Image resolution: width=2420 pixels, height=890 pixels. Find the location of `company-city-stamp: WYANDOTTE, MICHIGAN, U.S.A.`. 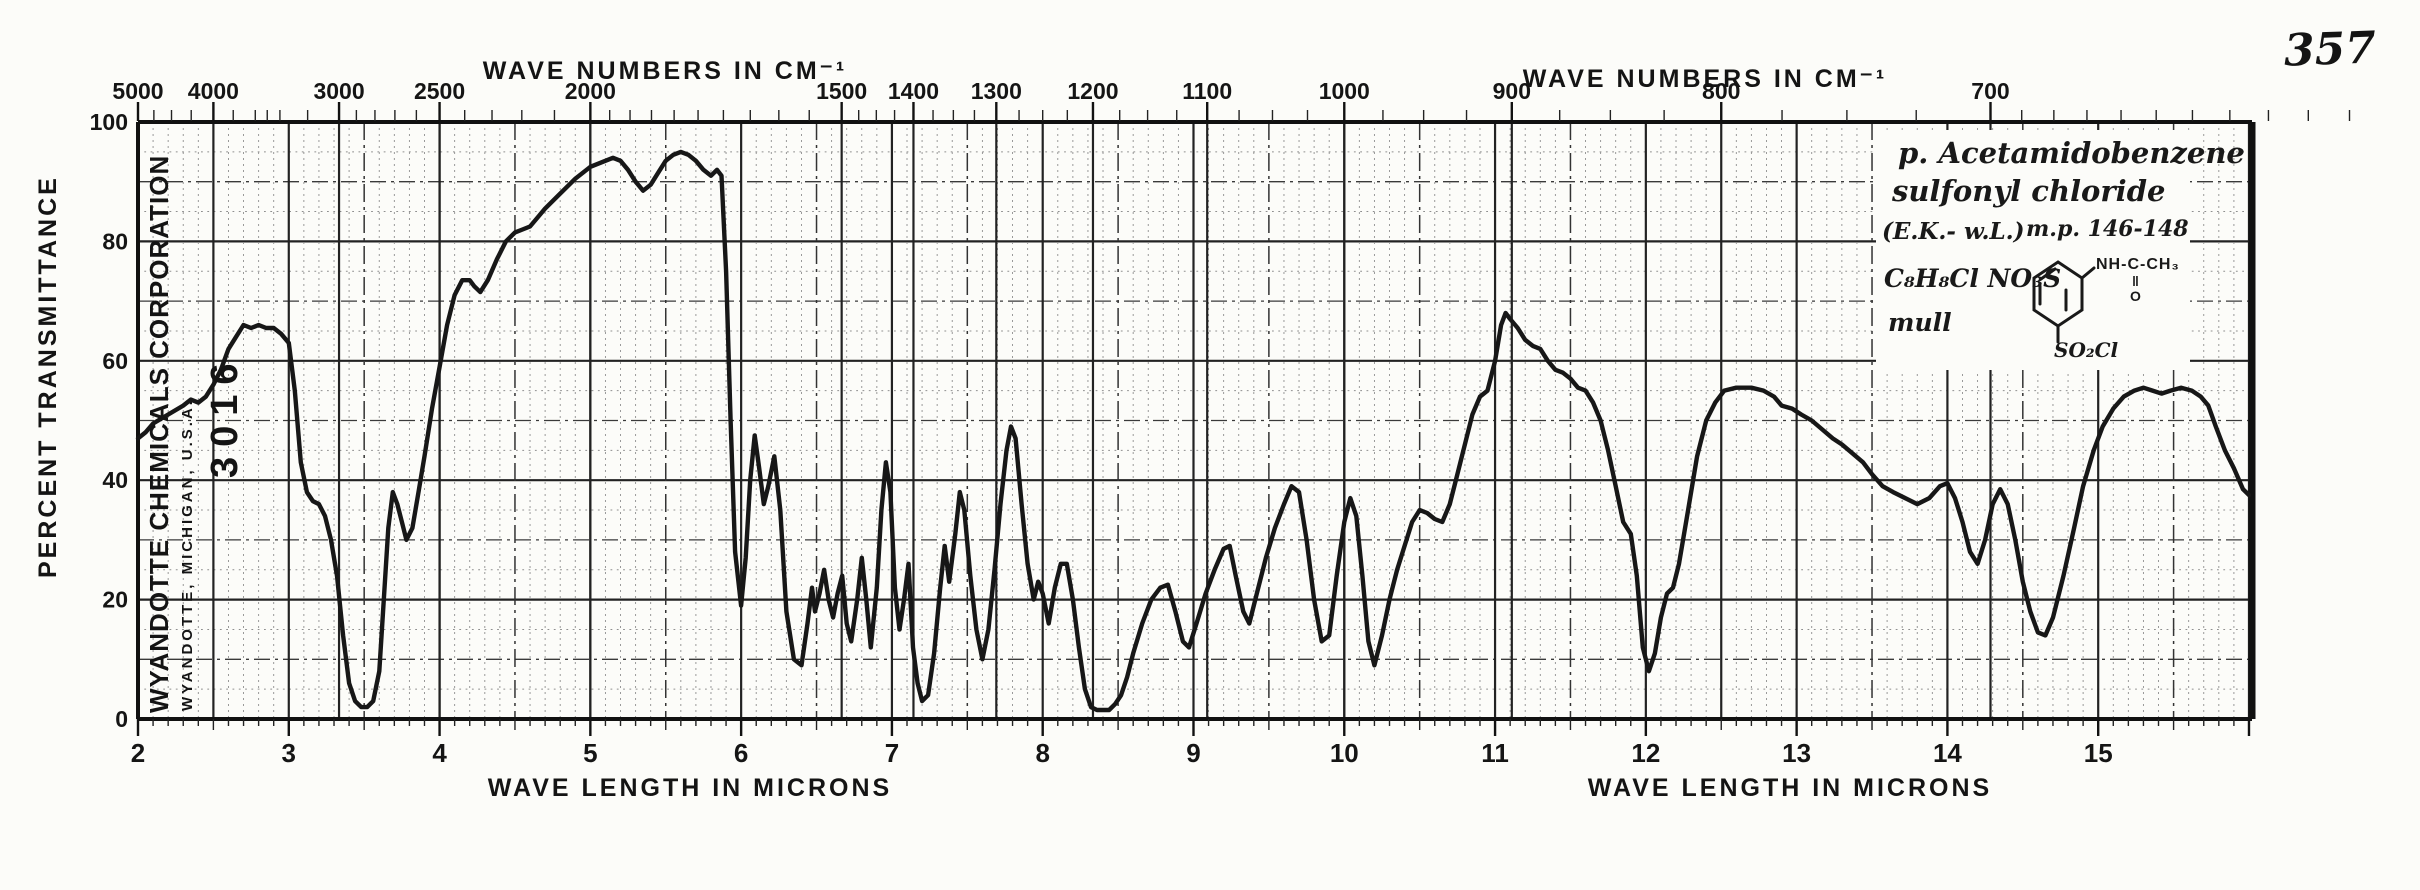

company-city-stamp: WYANDOTTE, MICHIGAN, U.S.A. is located at coordinates (187, 554).